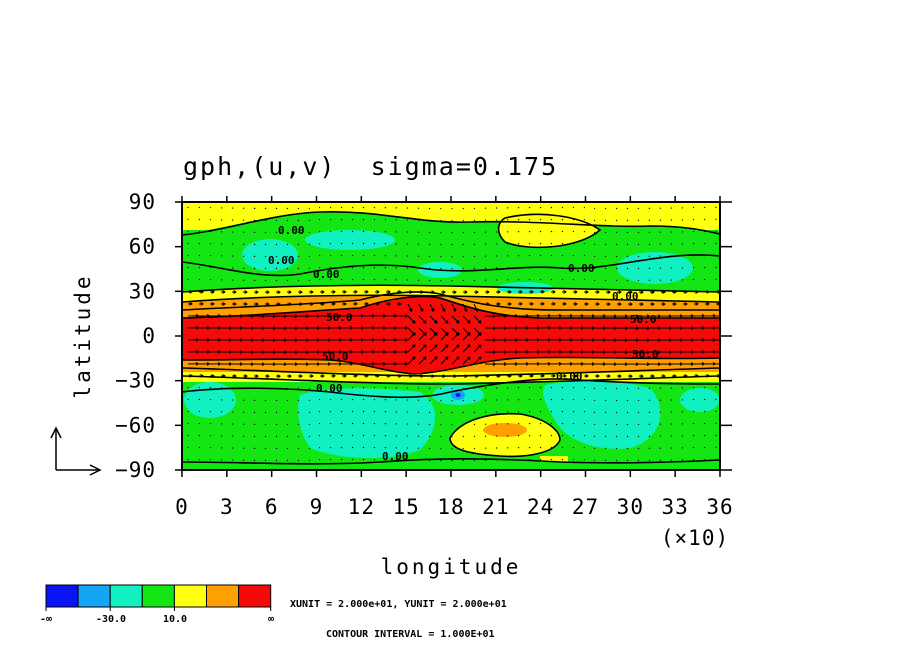  I want to click on south-green-edge, so click(451, 464).